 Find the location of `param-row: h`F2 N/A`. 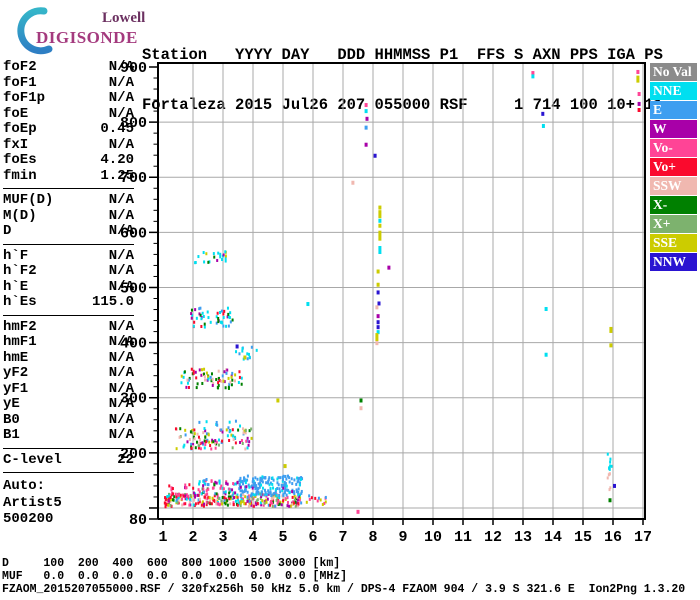

param-row: h`F2 N/A is located at coordinates (68, 271).